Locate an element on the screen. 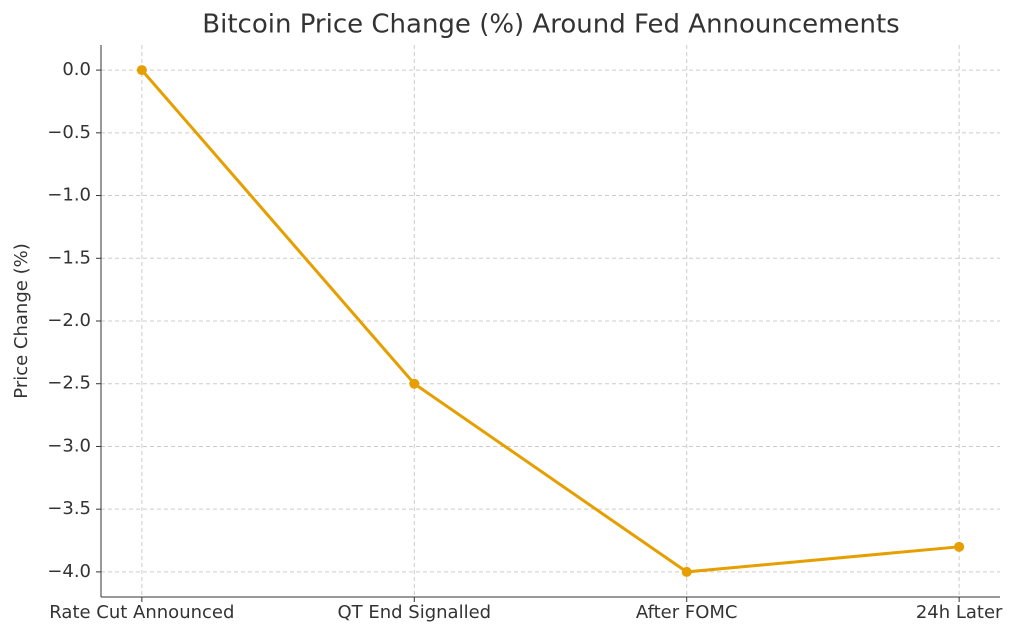  x-tick-label: Rate Cut Announced is located at coordinates (141, 612).